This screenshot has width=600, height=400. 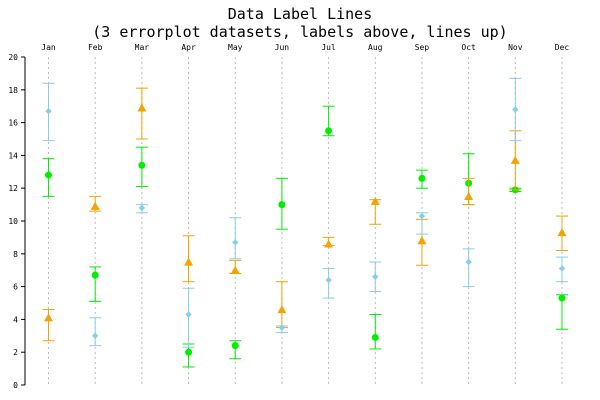 What do you see at coordinates (15, 352) in the screenshot?
I see `y-tick-label: 2` at bounding box center [15, 352].